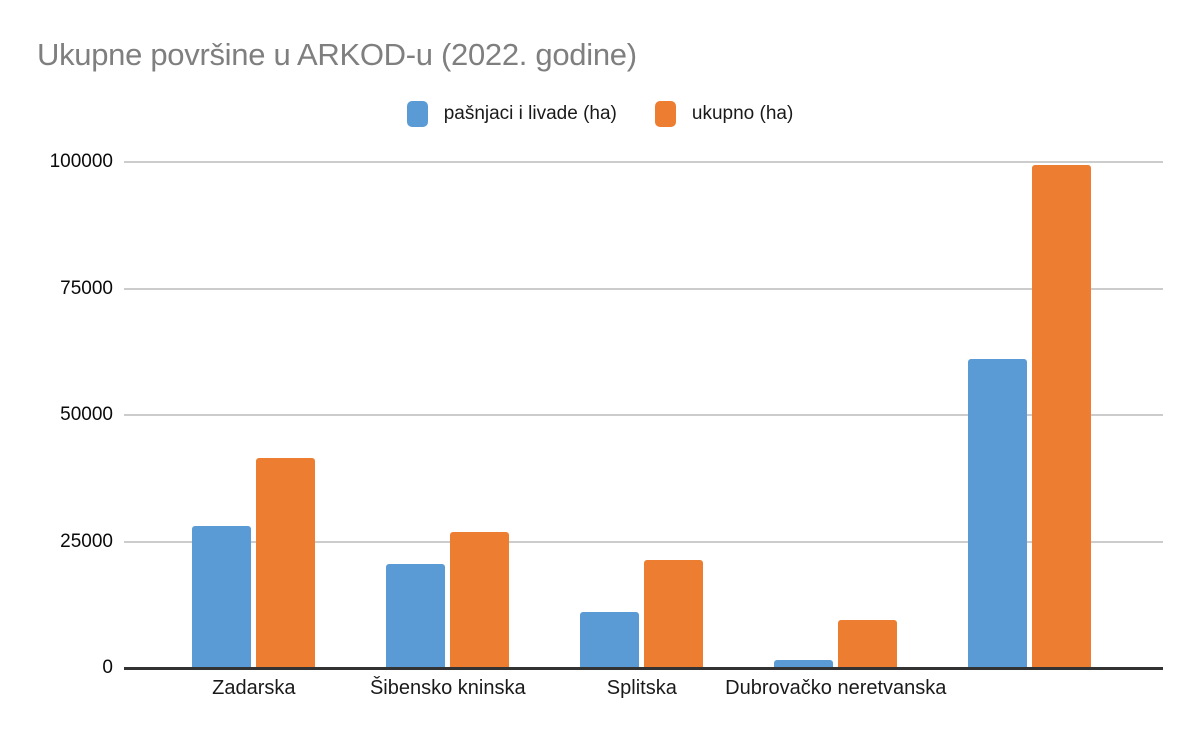  Describe the element at coordinates (674, 613) in the screenshot. I see `bar-series1-group2` at that location.